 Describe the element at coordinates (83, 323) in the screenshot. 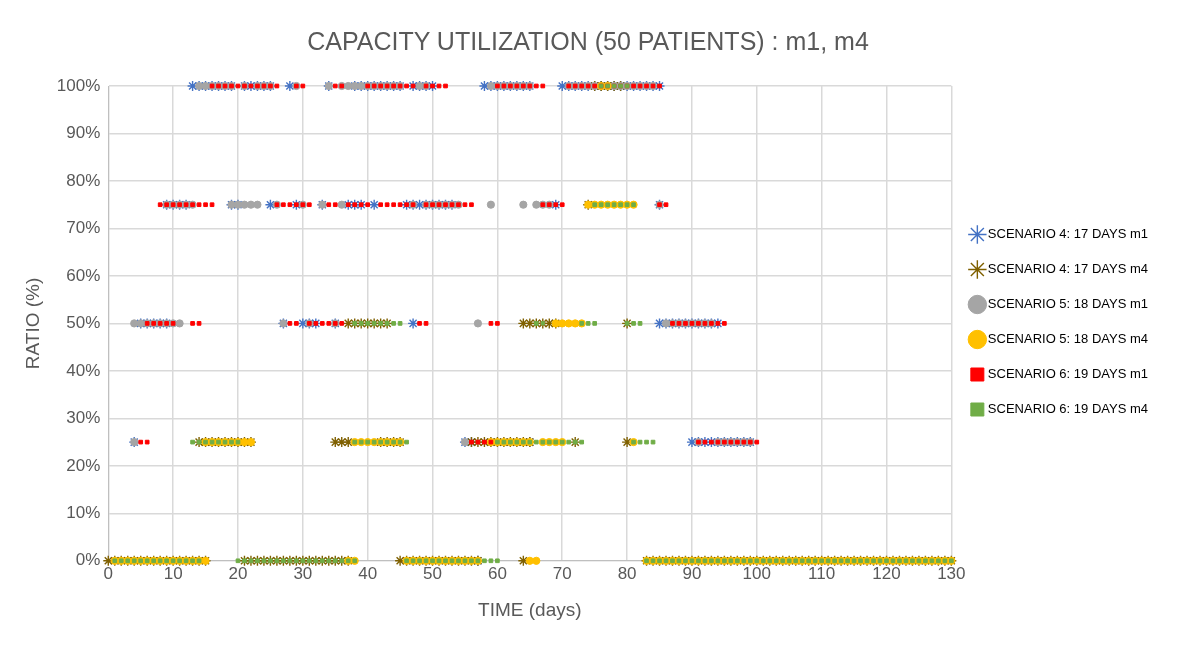

I see `y-tick-label: 50%` at that location.